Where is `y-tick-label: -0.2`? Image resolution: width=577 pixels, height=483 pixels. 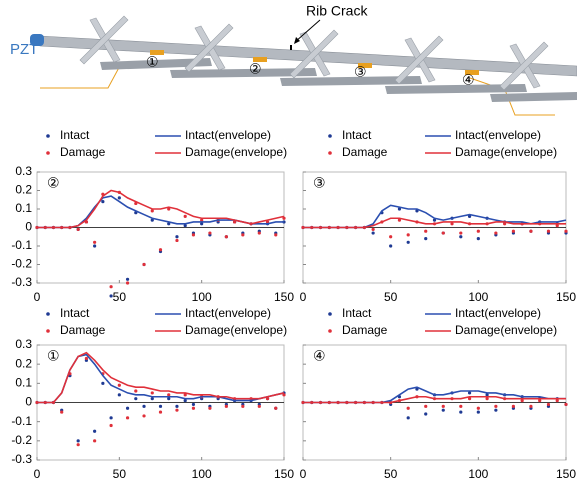 y-tick-label: -0.2 is located at coordinates (21, 264).